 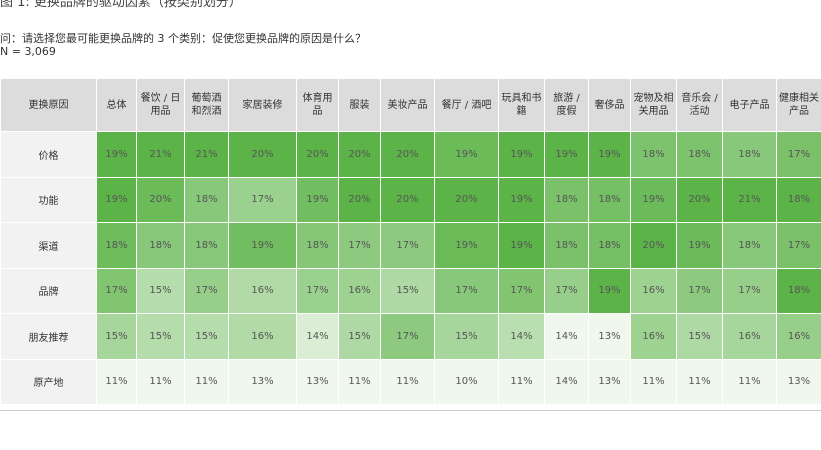 I want to click on row-label: 朋友推荐, so click(x=48, y=336).